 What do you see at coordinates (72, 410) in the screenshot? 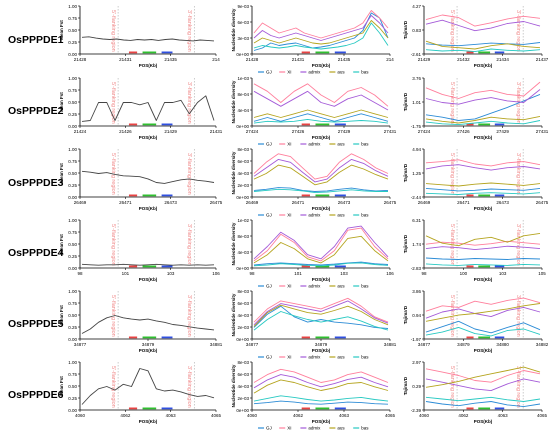
I see `fst-5-ytick-label: 0.00` at bounding box center [72, 410].